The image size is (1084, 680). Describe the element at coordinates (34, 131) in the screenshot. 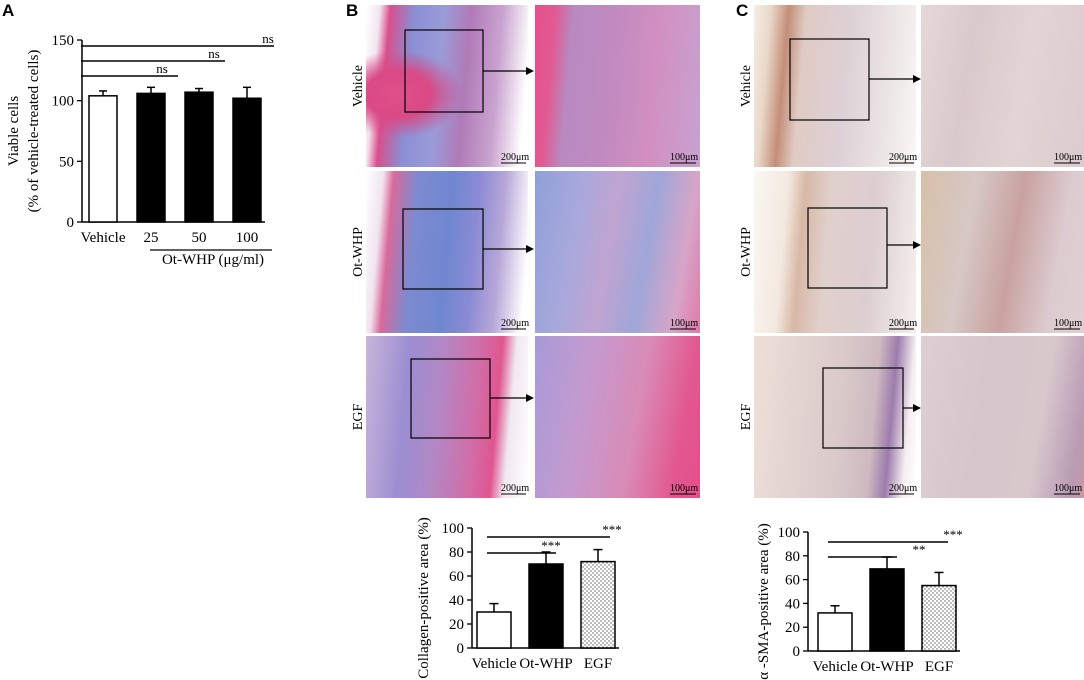

I see `y-axis-label: (% of vehicle-treated cells)` at that location.